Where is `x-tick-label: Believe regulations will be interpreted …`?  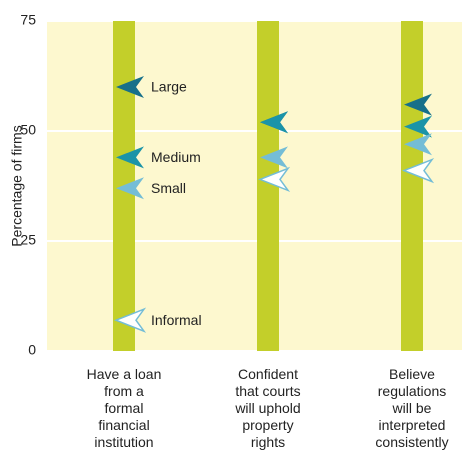 x-tick-label: Believe regulations will be interpreted … is located at coordinates (412, 408).